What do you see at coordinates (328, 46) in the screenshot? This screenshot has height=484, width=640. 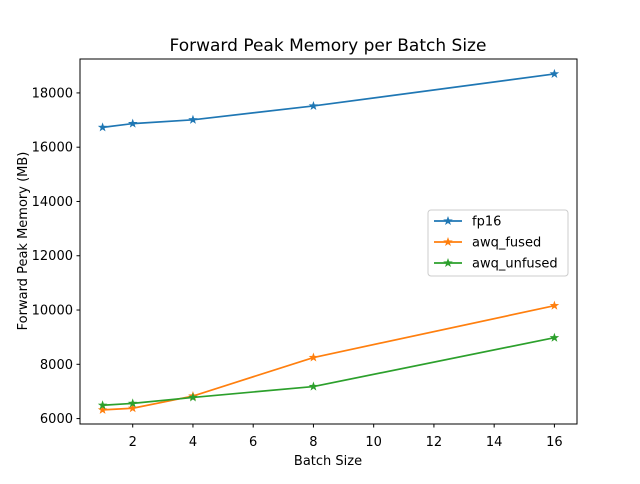 I see `chart-title: Forward Peak Memory per Batch Size` at bounding box center [328, 46].